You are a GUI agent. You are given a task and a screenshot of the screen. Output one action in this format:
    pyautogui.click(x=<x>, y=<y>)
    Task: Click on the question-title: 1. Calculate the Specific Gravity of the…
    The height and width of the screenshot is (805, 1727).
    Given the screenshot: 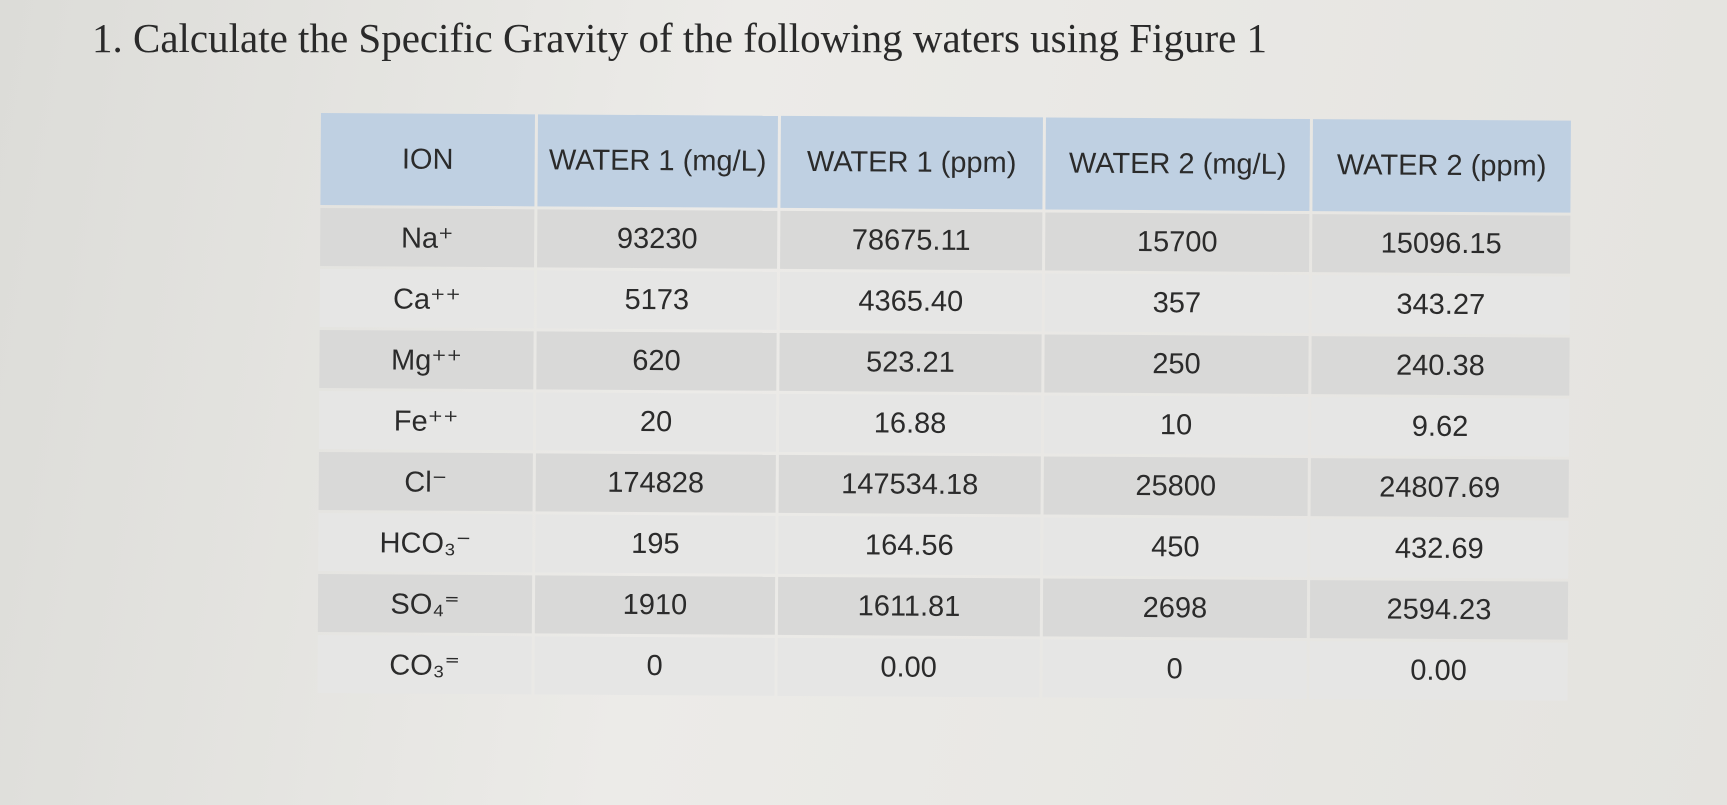 What is the action you would take?
    pyautogui.click(x=680, y=38)
    